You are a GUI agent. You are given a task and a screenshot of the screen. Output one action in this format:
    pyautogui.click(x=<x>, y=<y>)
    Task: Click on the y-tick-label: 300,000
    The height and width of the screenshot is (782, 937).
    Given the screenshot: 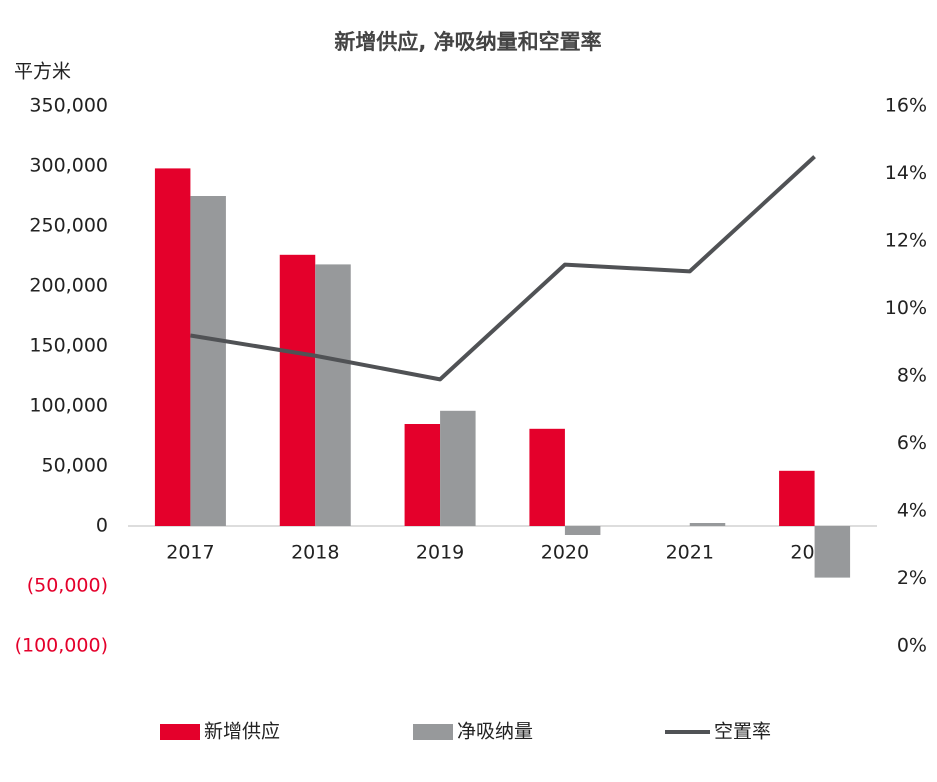 What is the action you would take?
    pyautogui.click(x=68, y=166)
    